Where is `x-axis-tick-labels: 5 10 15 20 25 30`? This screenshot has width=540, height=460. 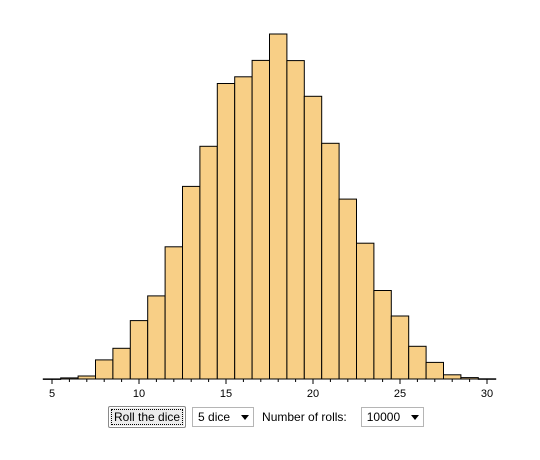
x-axis-tick-labels: 5 10 15 20 25 30 is located at coordinates (271, 394).